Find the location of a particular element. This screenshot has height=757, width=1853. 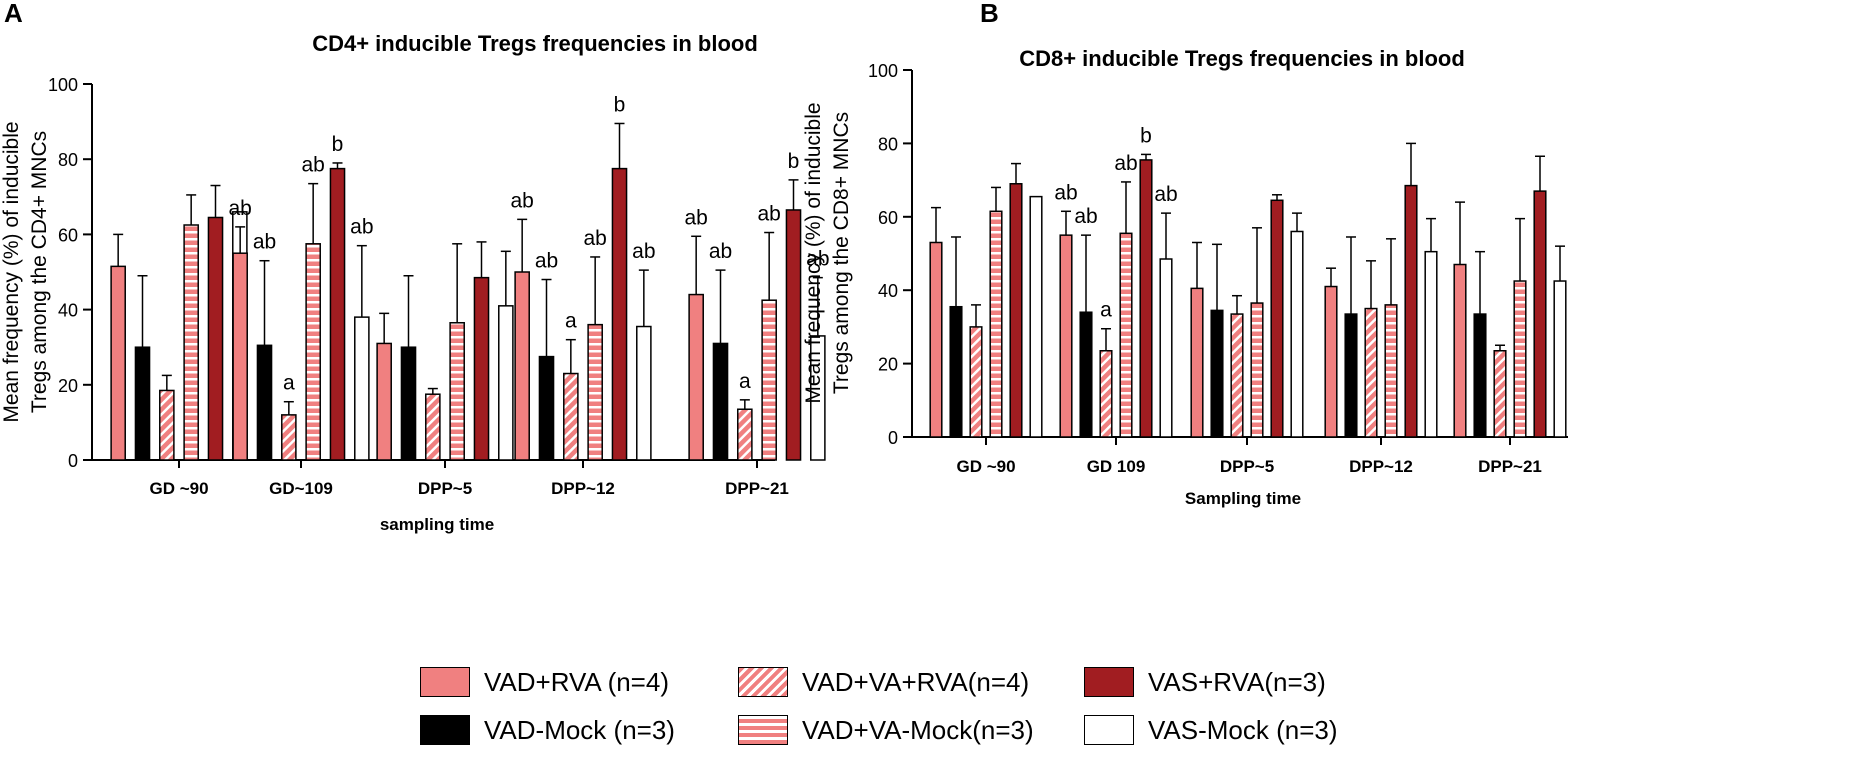

y-tick-label: 40 is located at coordinates (888, 291).